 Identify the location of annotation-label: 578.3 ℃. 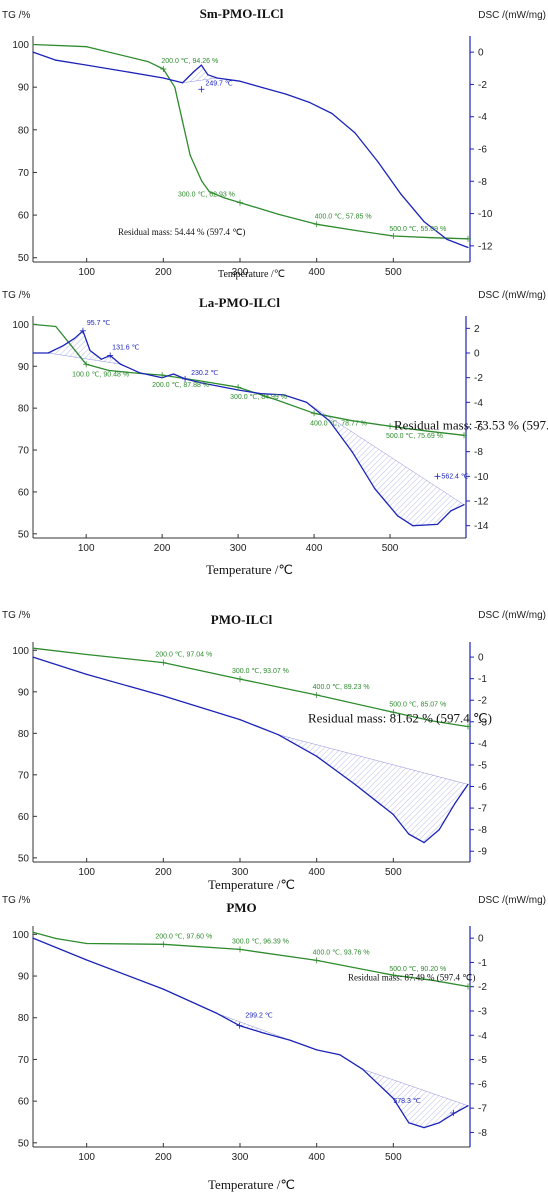
(406, 1101).